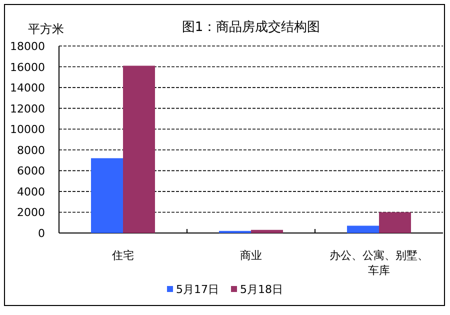 This screenshot has height=315, width=450. I want to click on x-tick-label: 办公、公寓、别墅、车库, so click(379, 263).